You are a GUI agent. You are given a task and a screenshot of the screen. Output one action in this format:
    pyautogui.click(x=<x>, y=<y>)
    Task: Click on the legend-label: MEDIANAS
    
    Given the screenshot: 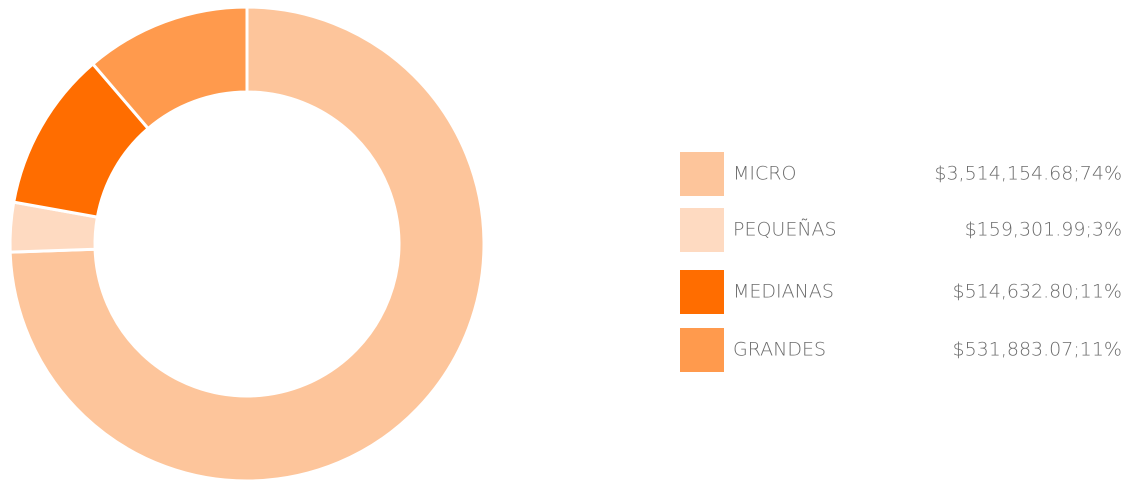 What is the action you would take?
    pyautogui.click(x=783, y=292)
    